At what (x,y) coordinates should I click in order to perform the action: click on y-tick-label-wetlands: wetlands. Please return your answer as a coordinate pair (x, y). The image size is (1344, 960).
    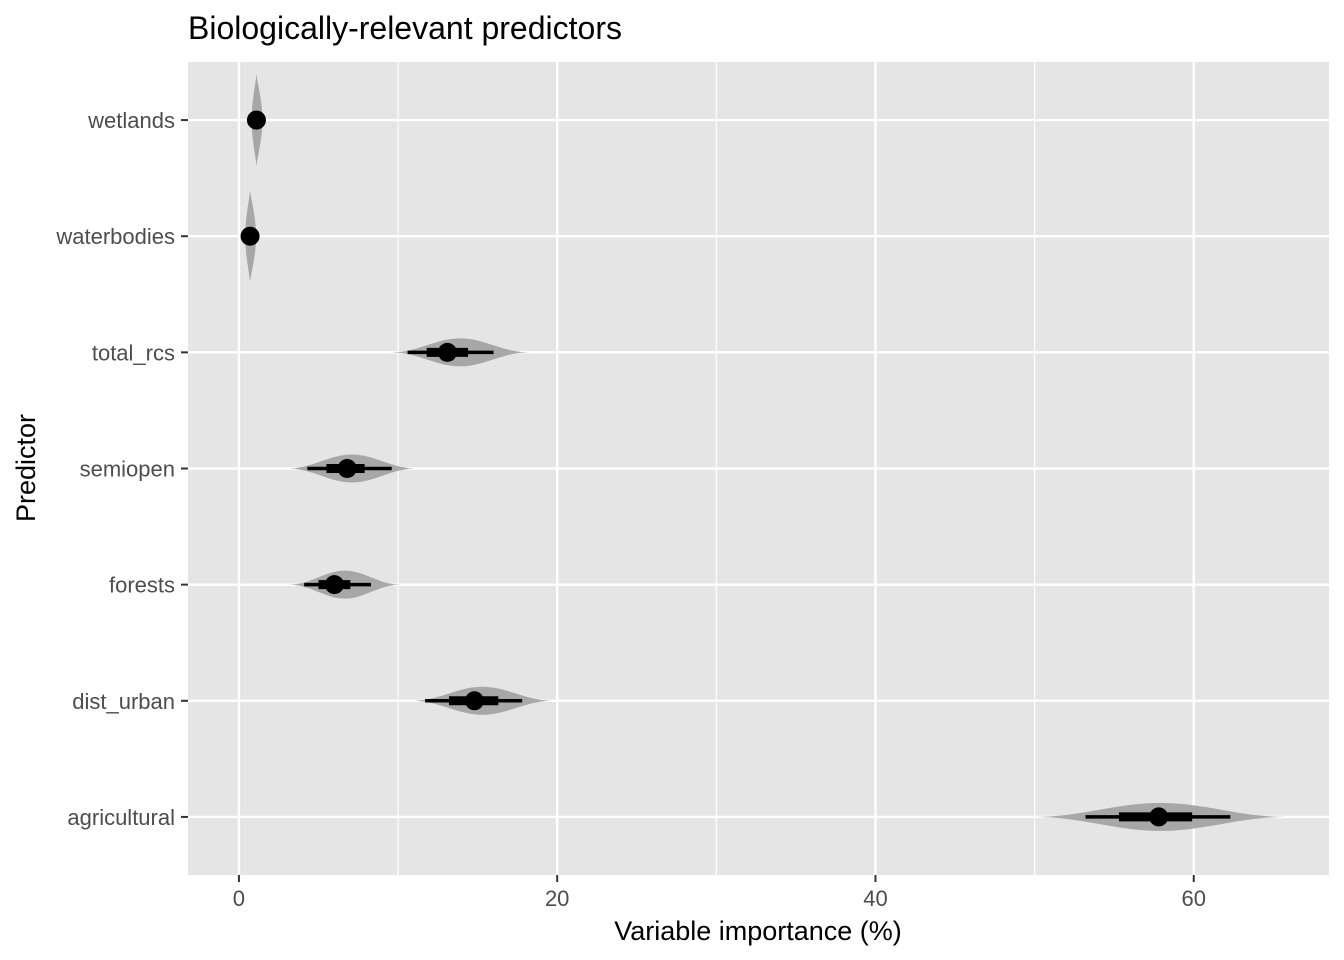
    Looking at the image, I should click on (131, 120).